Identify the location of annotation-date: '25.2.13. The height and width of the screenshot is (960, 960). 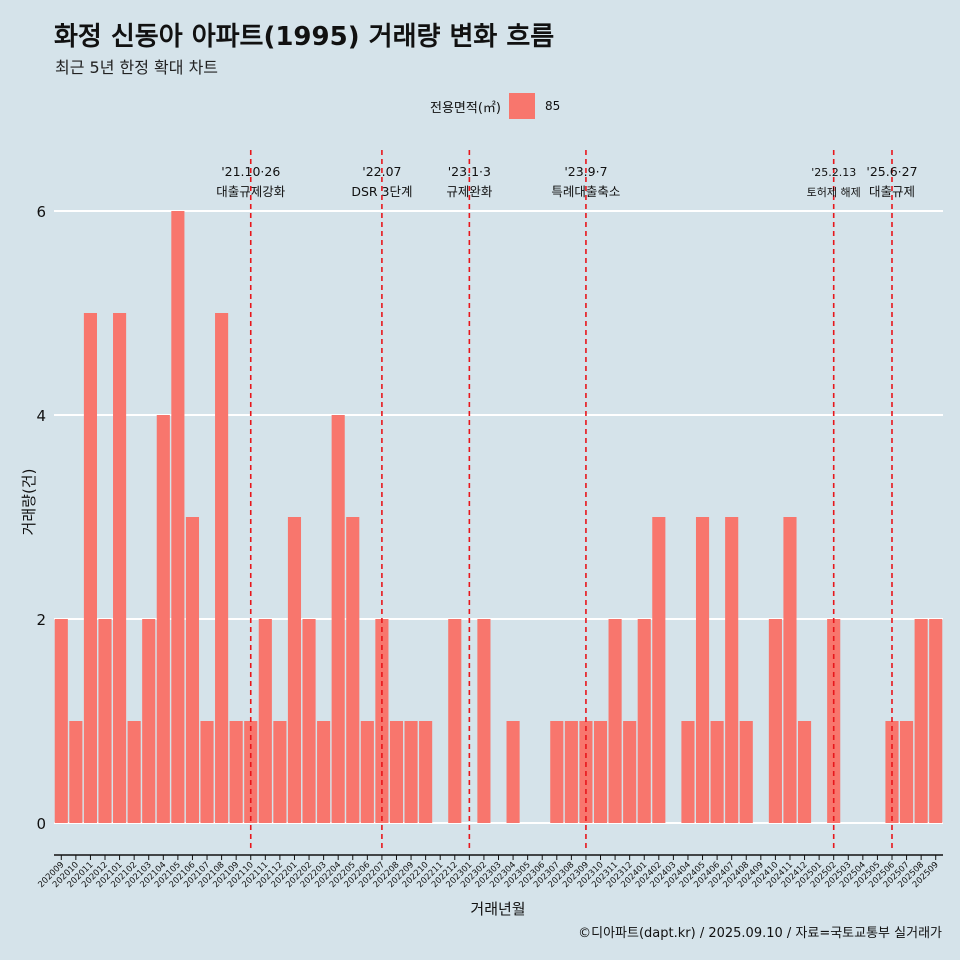
(833, 172).